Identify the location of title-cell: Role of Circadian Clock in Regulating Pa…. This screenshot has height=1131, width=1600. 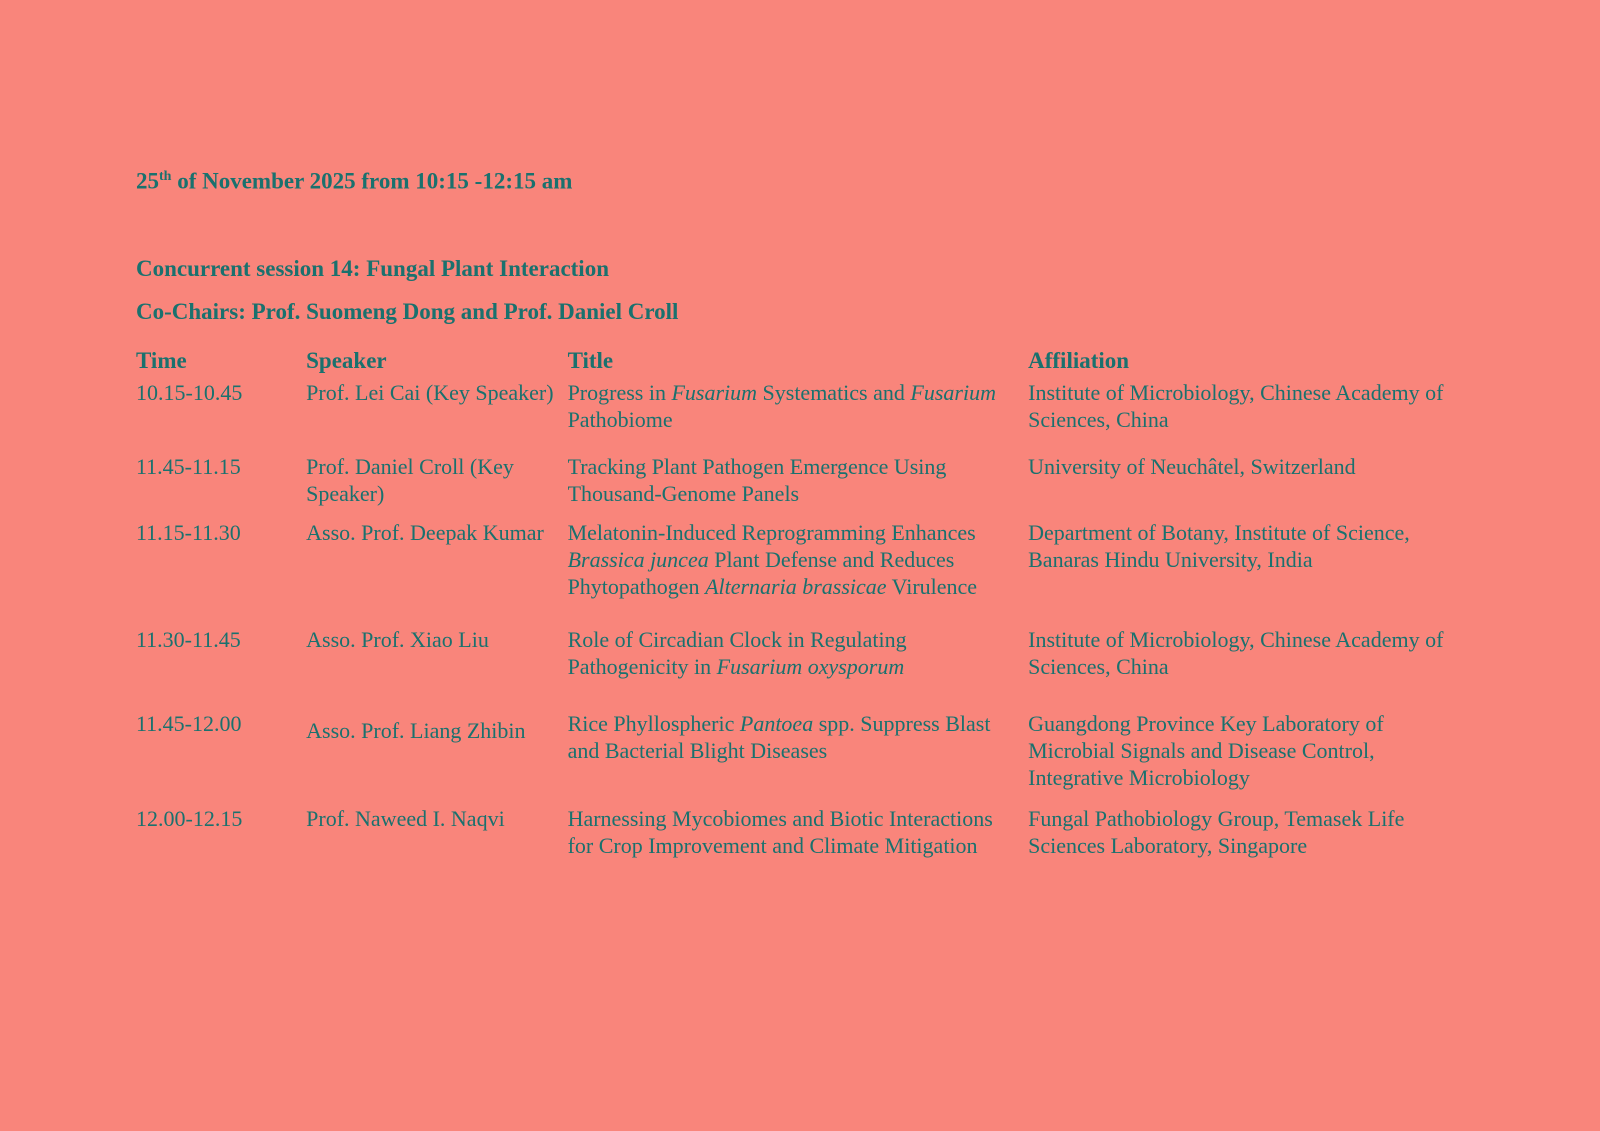
(798, 668).